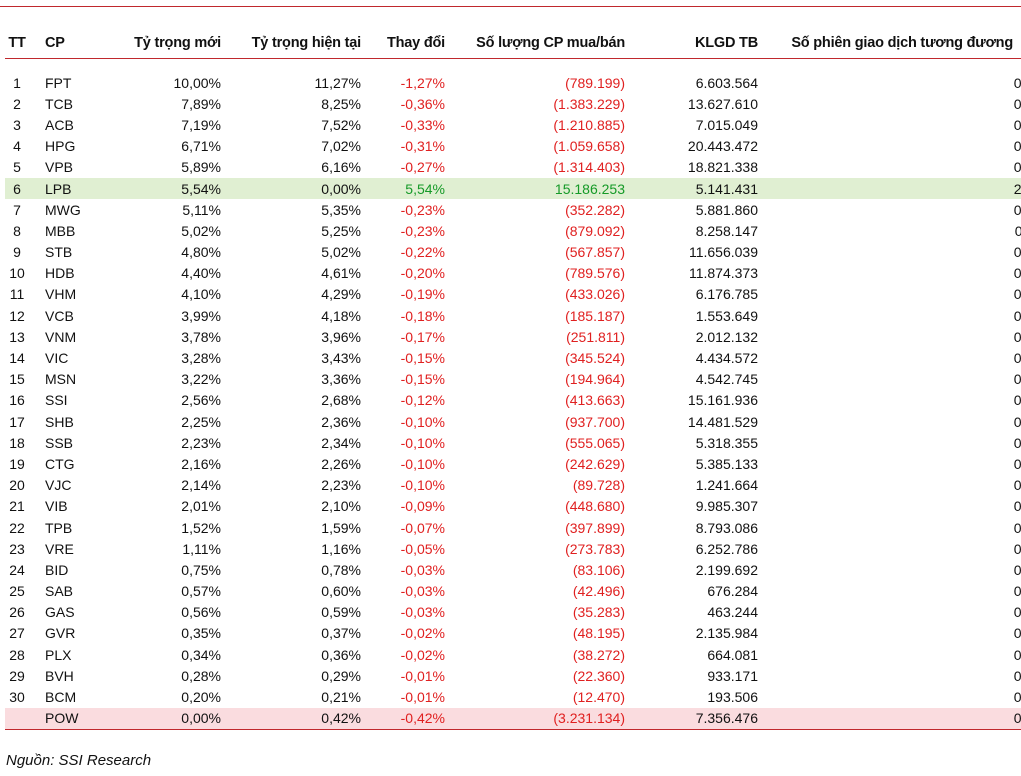 Image resolution: width=1021 pixels, height=776 pixels. I want to click on cell-shares: (42.496), so click(598, 591).